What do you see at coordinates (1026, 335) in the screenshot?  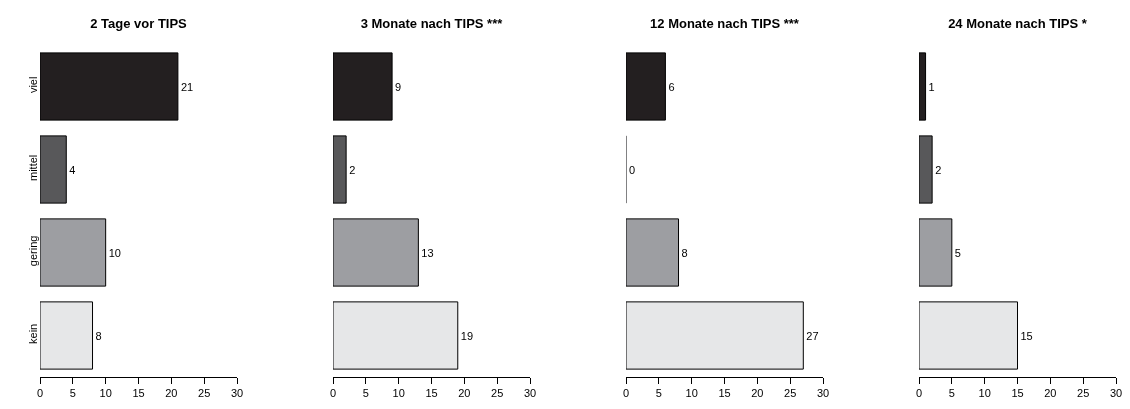 I see `data-label: 15` at bounding box center [1026, 335].